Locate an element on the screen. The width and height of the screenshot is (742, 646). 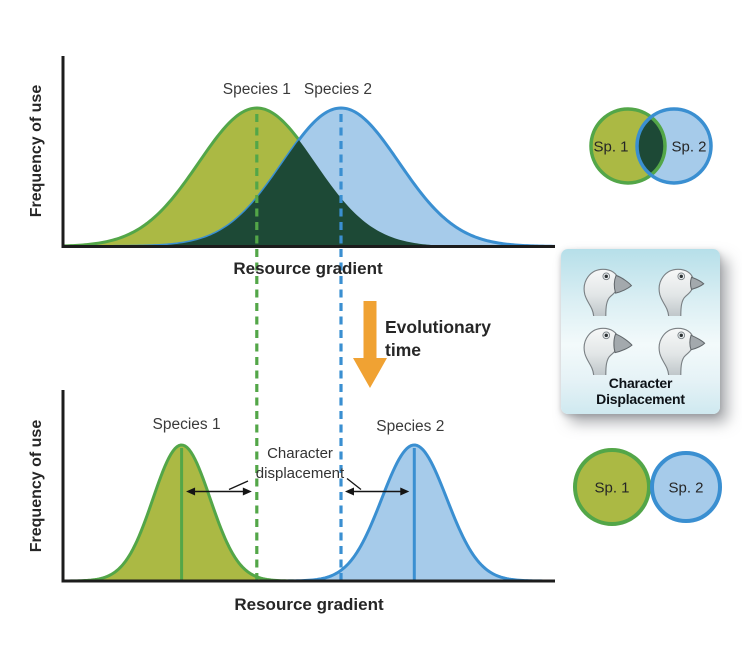
separated-sp1-circle is located at coordinates (612, 487).